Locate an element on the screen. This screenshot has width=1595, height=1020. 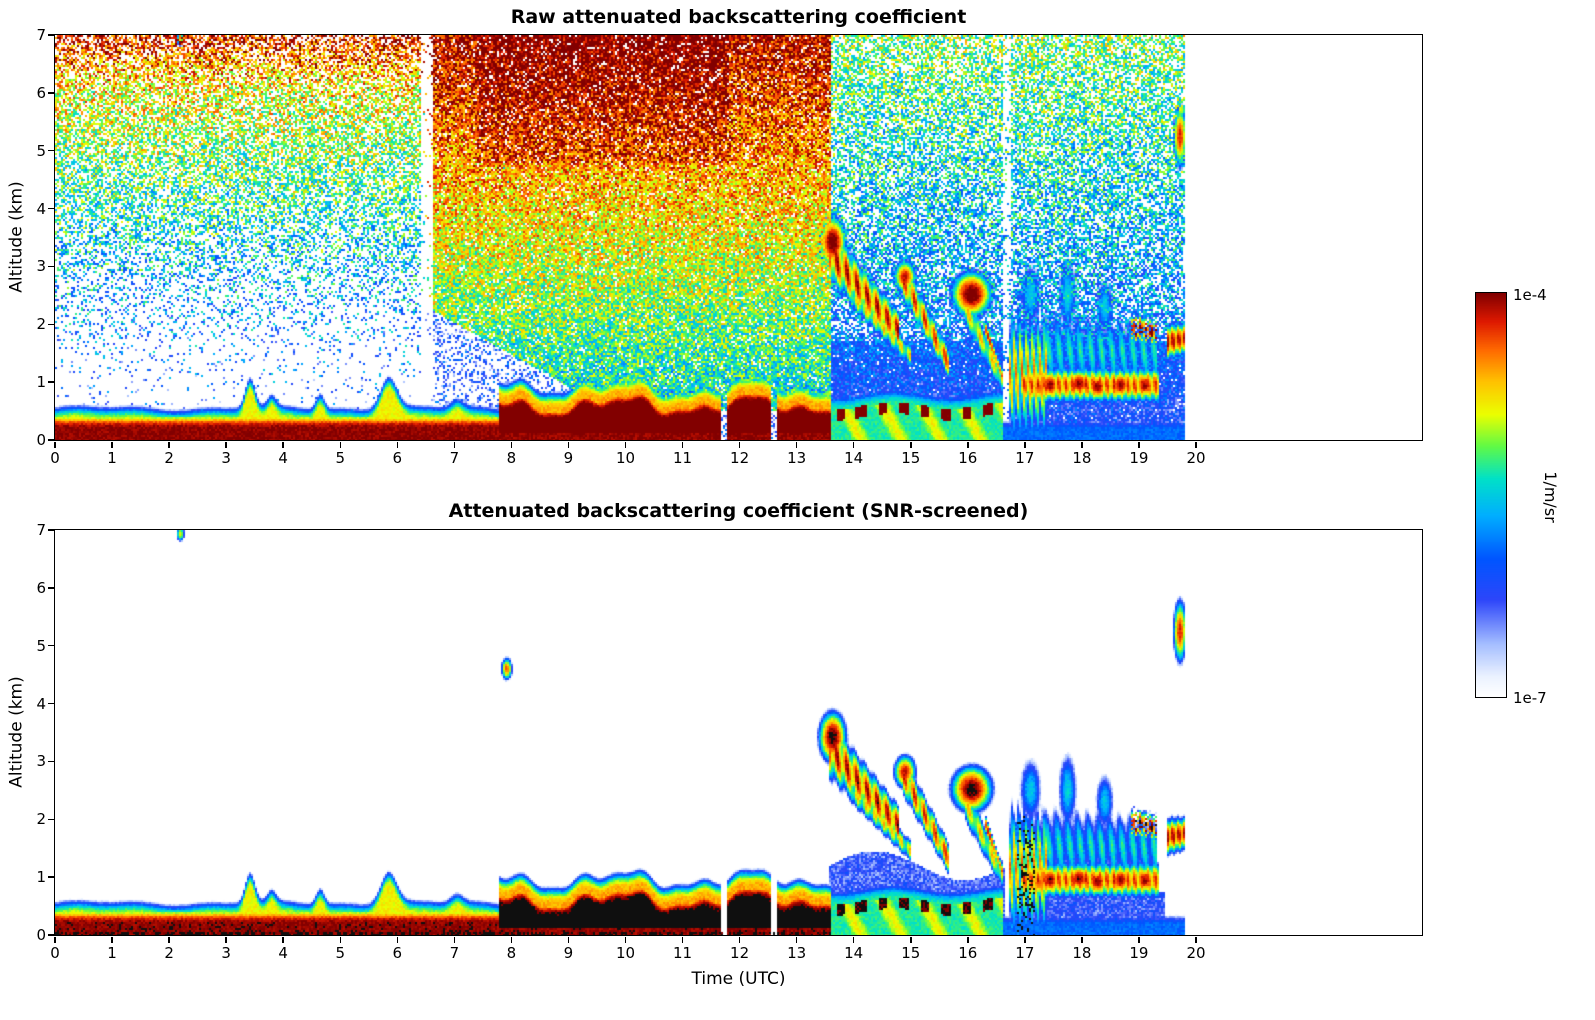
colorbar-max-label: 1e-4 is located at coordinates (1530, 295).